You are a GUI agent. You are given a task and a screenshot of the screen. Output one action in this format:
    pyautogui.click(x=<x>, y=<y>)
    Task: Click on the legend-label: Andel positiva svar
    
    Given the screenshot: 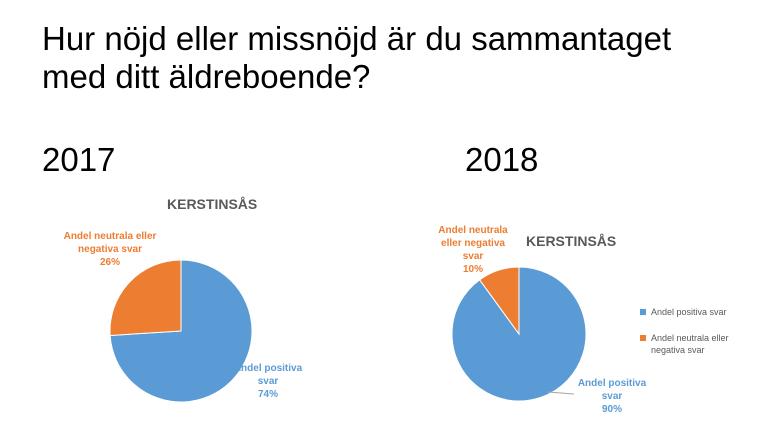 What is the action you would take?
    pyautogui.click(x=689, y=312)
    